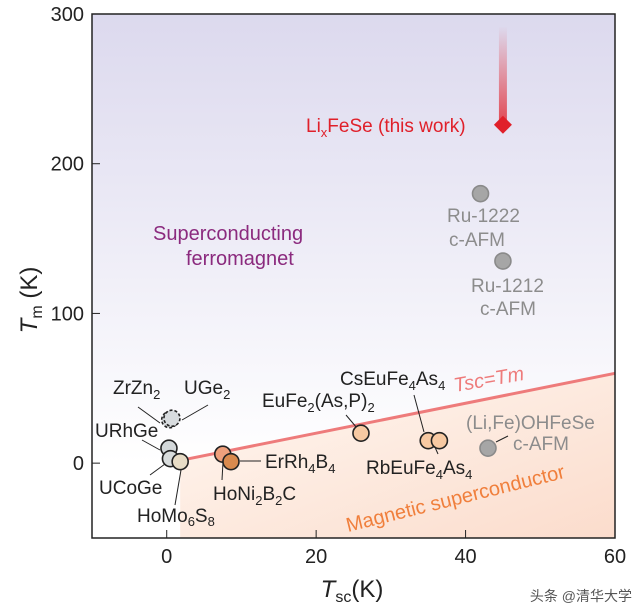 This screenshot has width=640, height=612. What do you see at coordinates (254, 496) in the screenshot?
I see `label-honi2b2c: HoNi2B2C` at bounding box center [254, 496].